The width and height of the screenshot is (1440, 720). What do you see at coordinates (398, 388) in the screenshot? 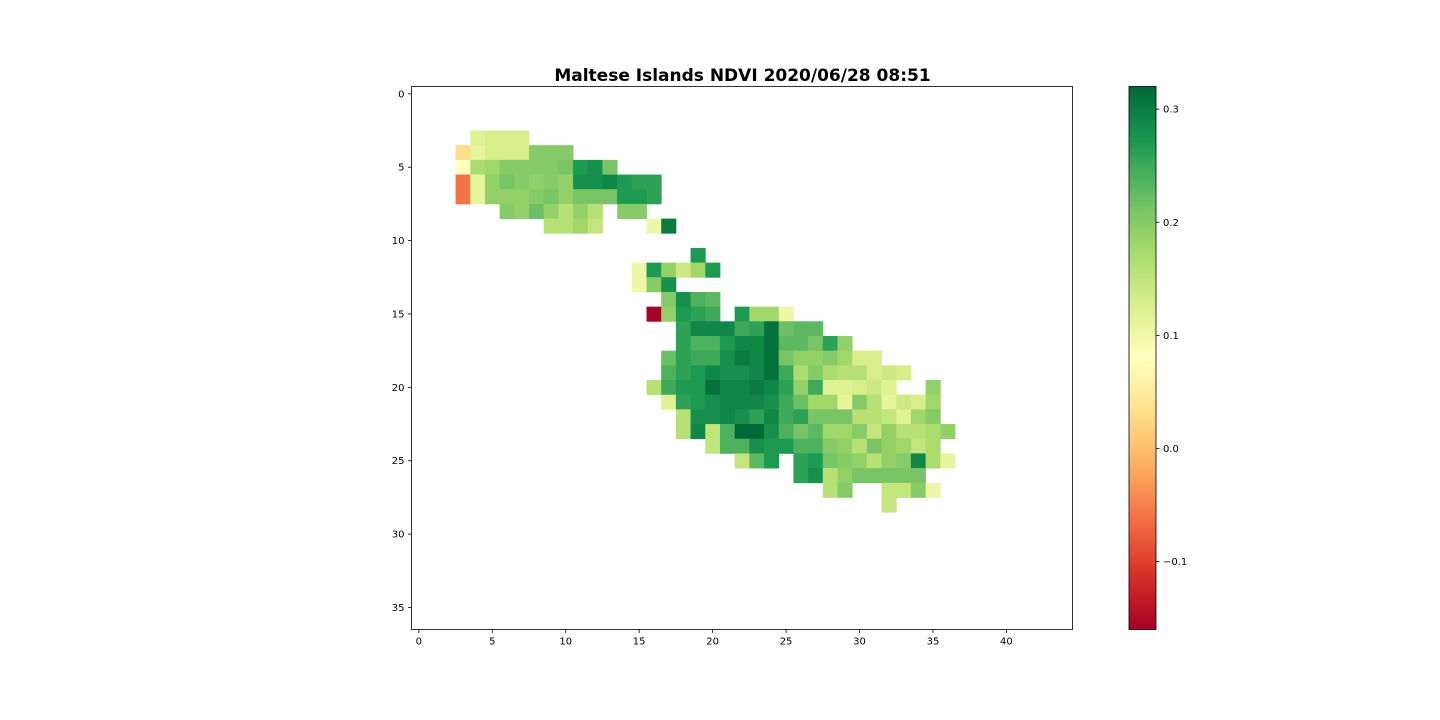
I see `y-tick-label: 20` at bounding box center [398, 388].